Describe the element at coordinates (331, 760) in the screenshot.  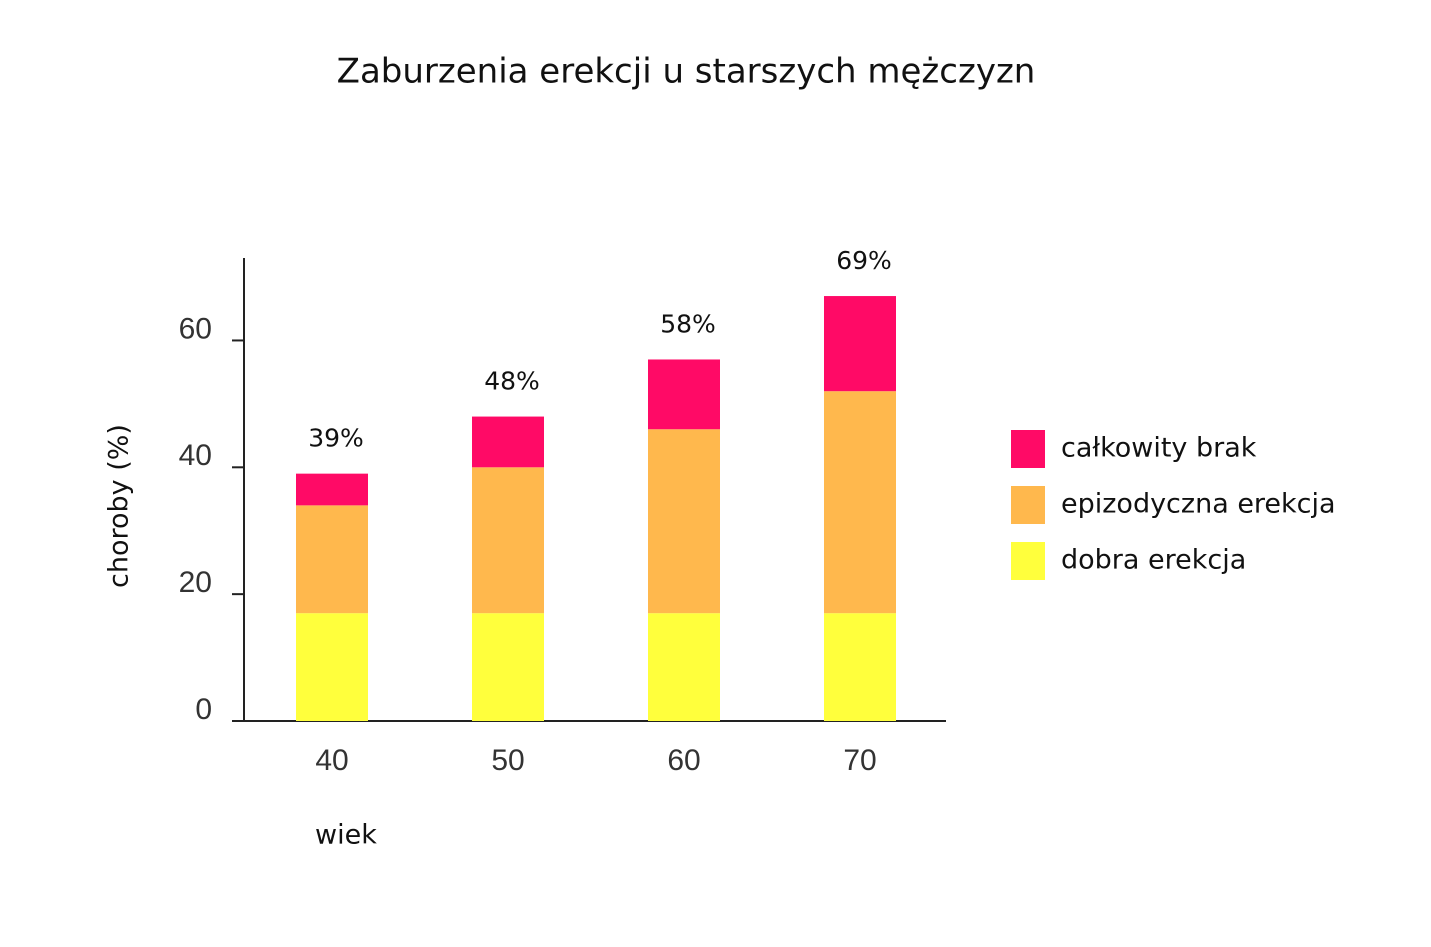
I see `x-tick-label: 40` at that location.